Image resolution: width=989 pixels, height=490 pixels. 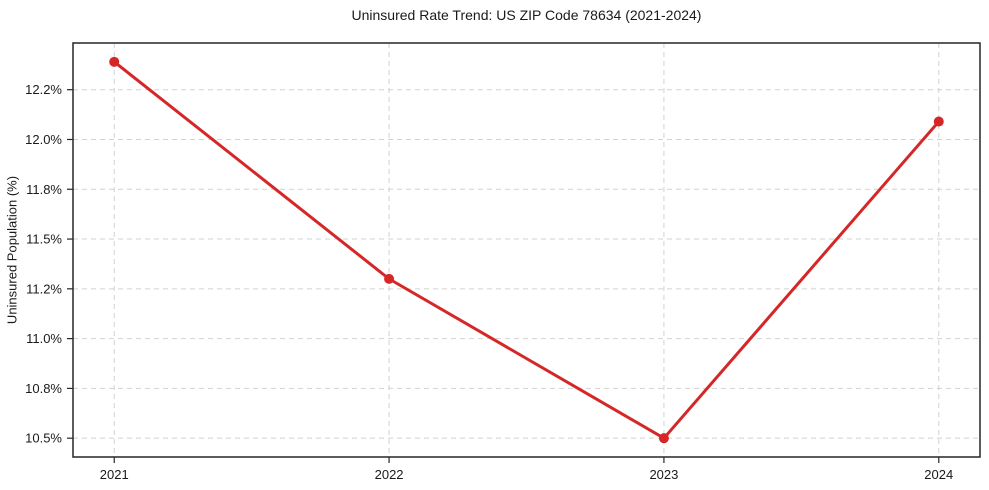 I want to click on y-tick-label: 12.2%, so click(x=43, y=89).